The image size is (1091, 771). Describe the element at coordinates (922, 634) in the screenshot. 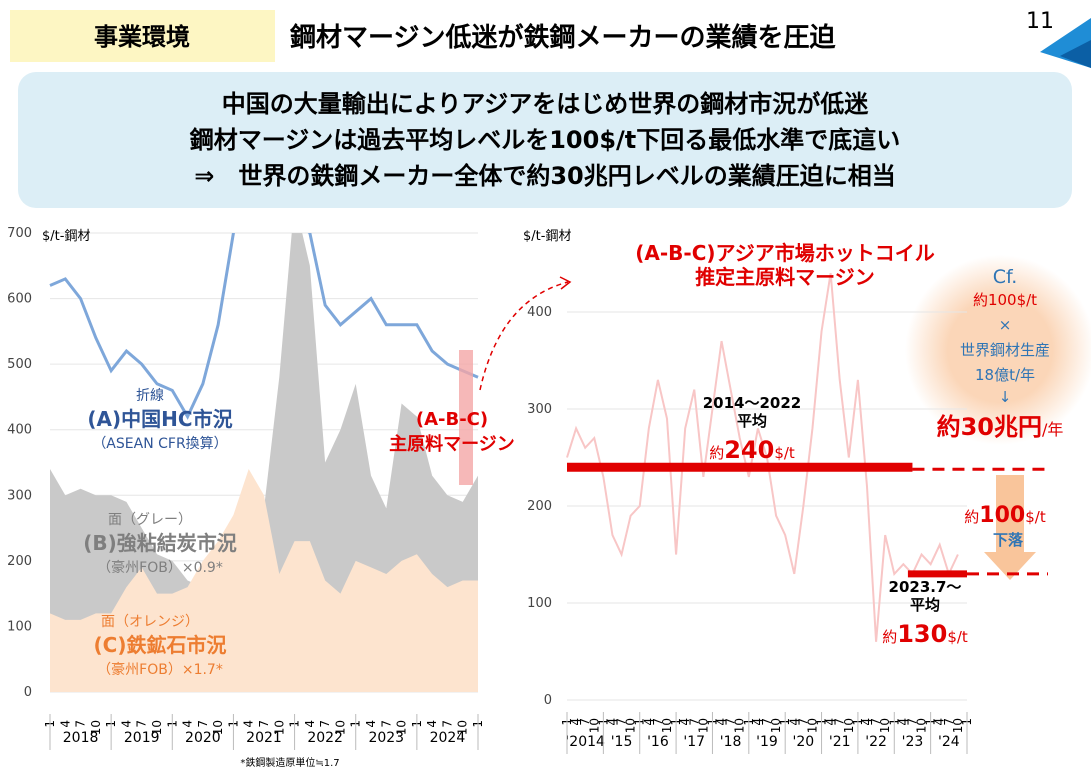

I see `annotation-part: 130` at that location.